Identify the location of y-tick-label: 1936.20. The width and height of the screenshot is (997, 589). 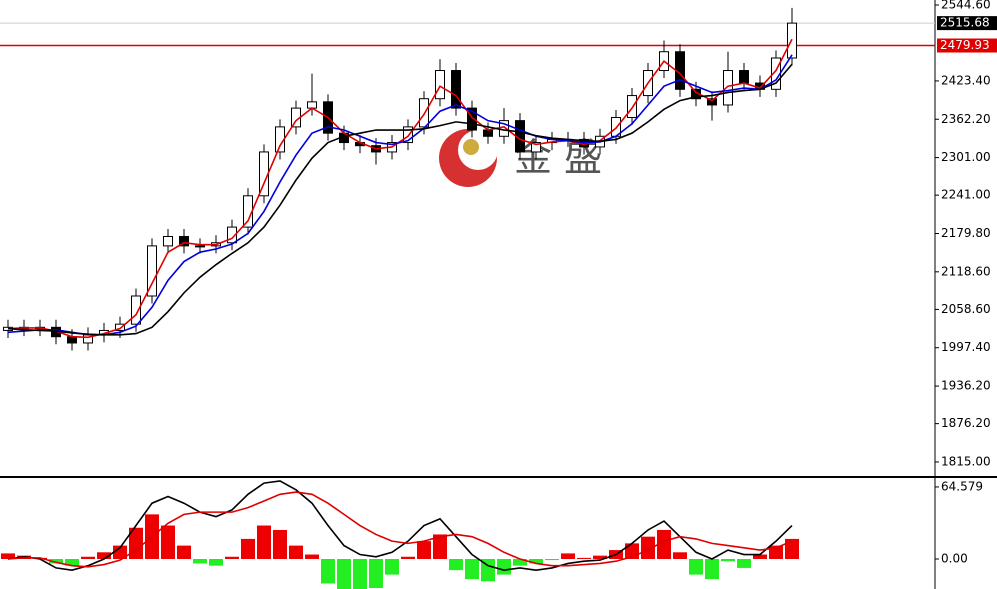
(966, 386).